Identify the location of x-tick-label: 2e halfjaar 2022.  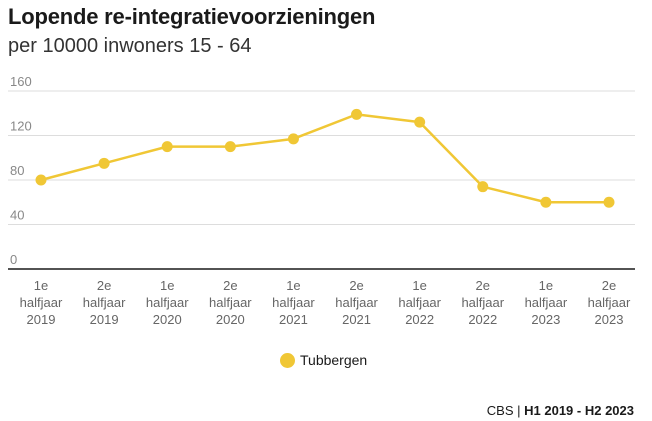
(482, 302).